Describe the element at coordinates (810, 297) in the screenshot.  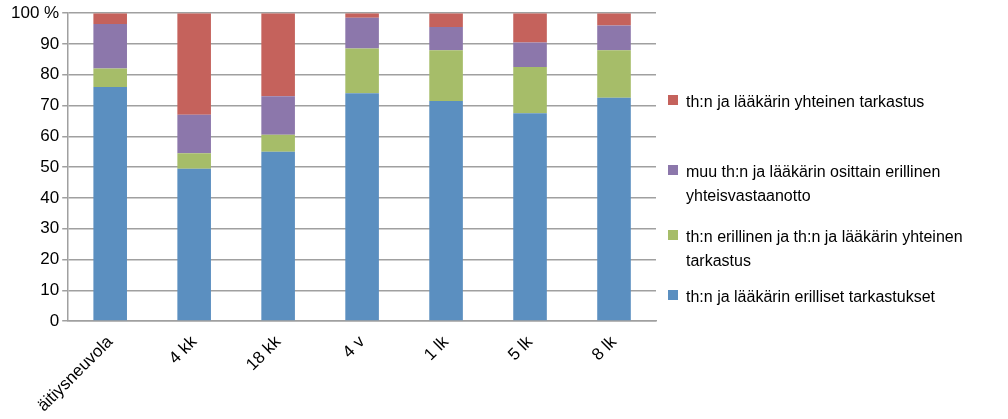
I see `legend-label: th:n ja lääkärin erilliset tarkastukset` at that location.